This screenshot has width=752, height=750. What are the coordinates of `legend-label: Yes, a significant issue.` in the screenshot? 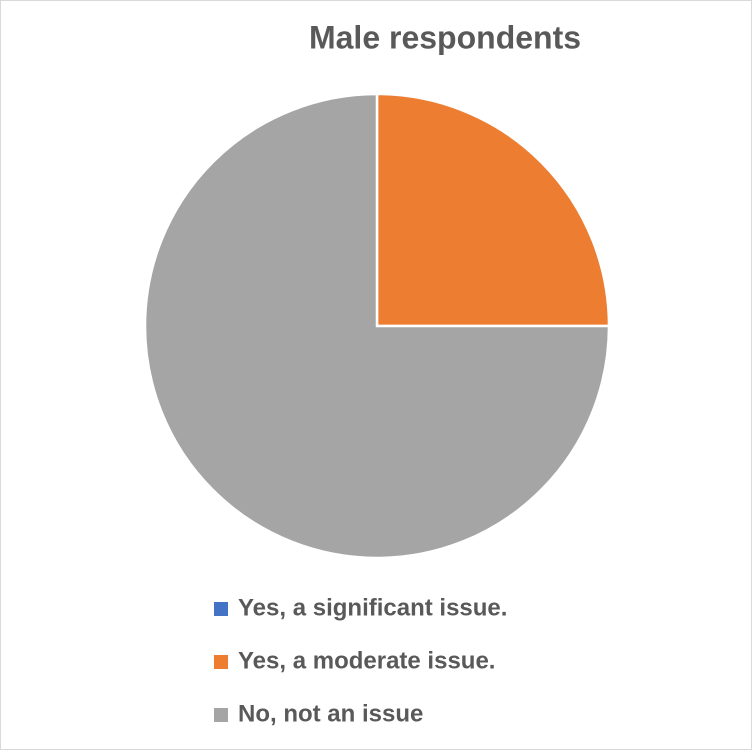 It's located at (372, 607).